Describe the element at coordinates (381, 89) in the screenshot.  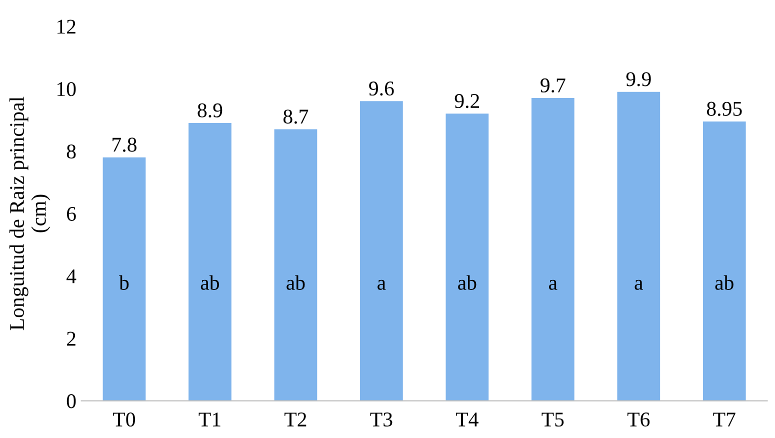
I see `data-label: 9.6` at that location.